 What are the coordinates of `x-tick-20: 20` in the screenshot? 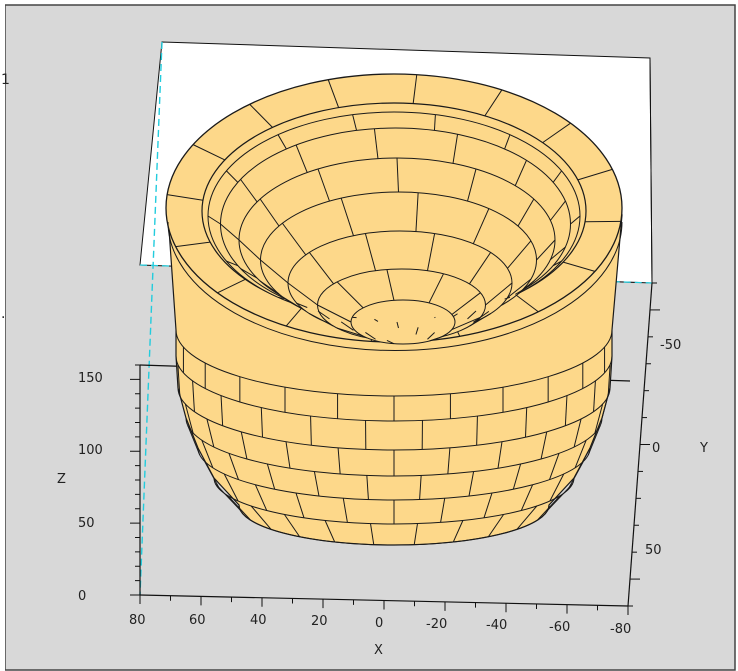 It's located at (319, 621).